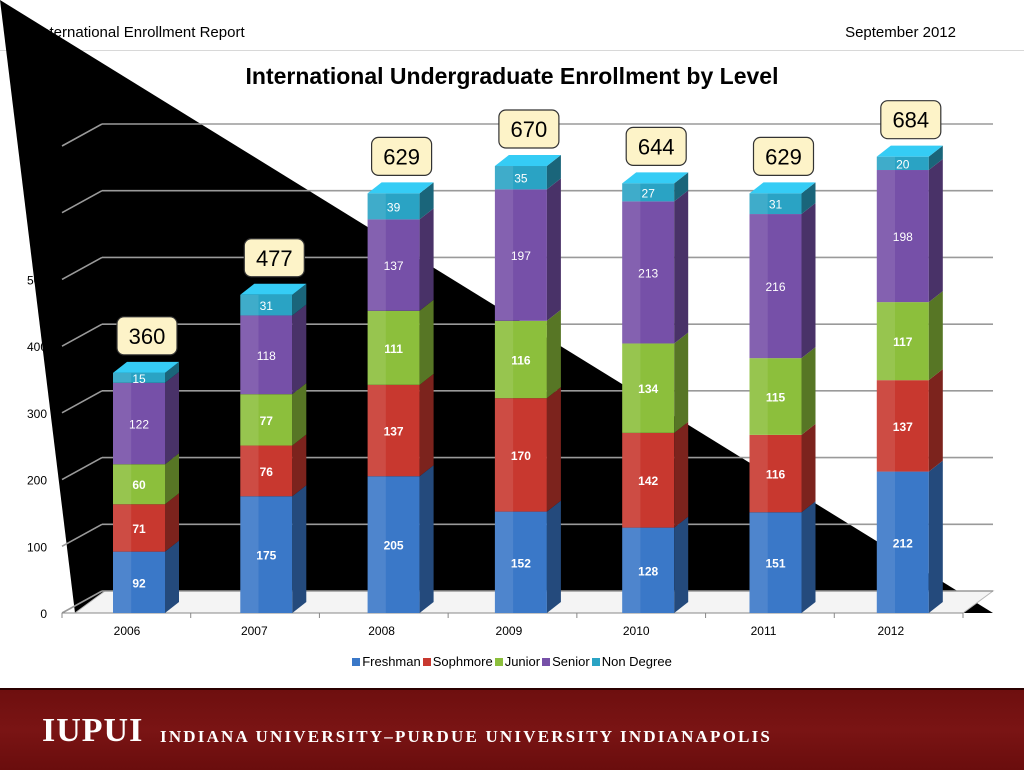 This screenshot has height=770, width=1024. I want to click on bar-value-label: 76, so click(267, 472).